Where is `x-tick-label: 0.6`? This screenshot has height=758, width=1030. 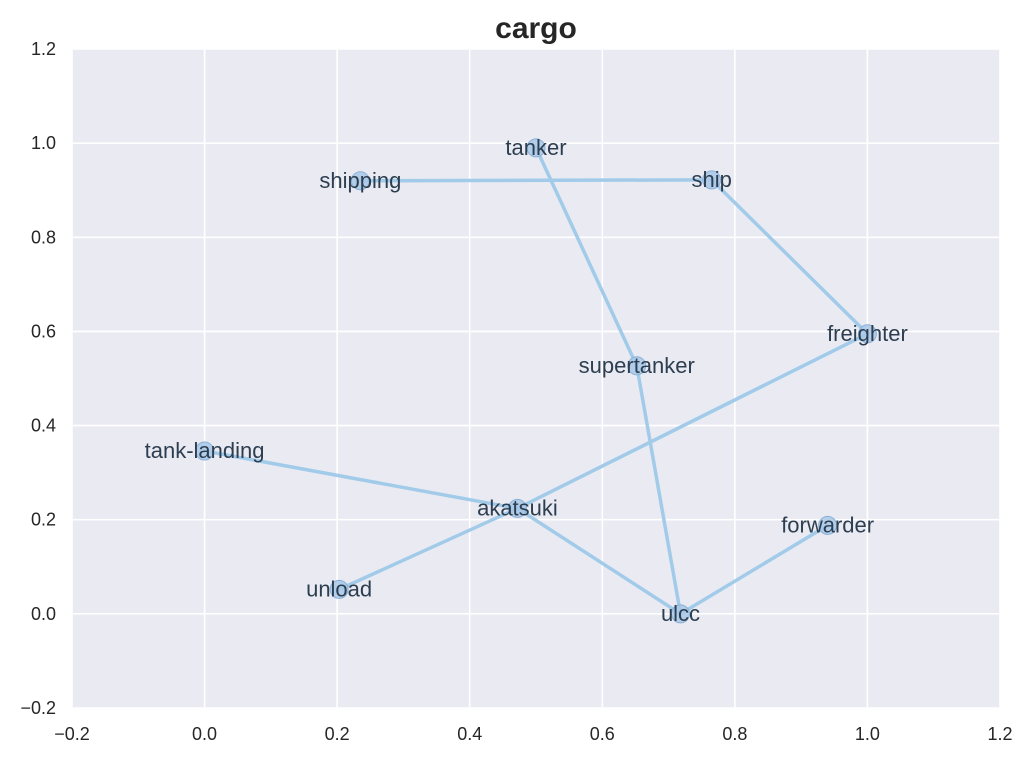
x-tick-label: 0.6 is located at coordinates (602, 734).